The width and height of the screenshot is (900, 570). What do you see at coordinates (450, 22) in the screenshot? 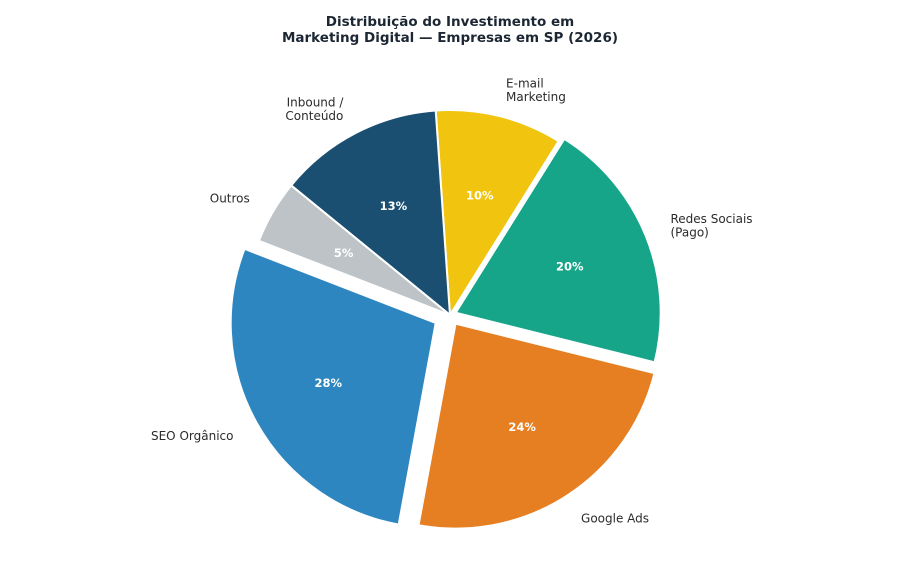
I see `chart-title-line: Distribuição do Investimento em` at bounding box center [450, 22].